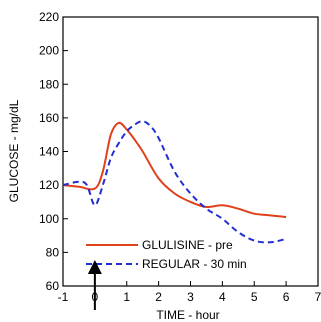 The image size is (321, 322). Describe the element at coordinates (194, 264) in the screenshot. I see `legend-label: REGULAR - 30 min` at that location.